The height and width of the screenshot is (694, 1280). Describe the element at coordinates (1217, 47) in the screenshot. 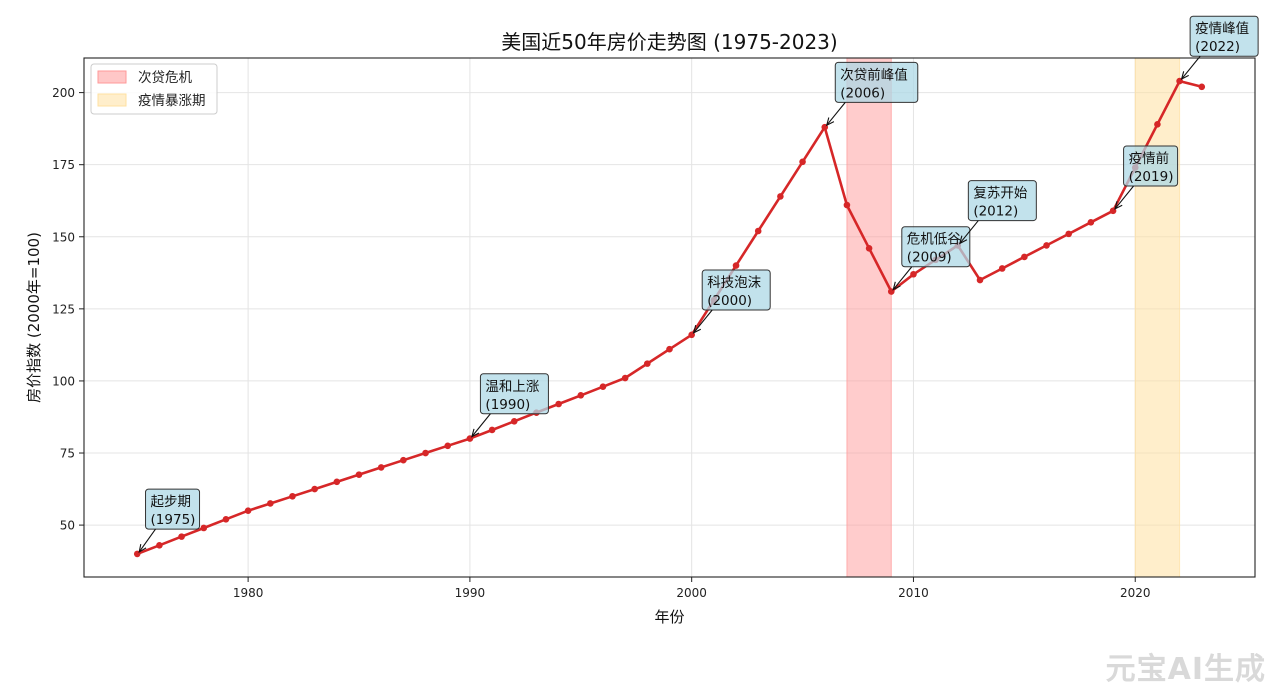

I see `annotation-year: (2022)` at that location.